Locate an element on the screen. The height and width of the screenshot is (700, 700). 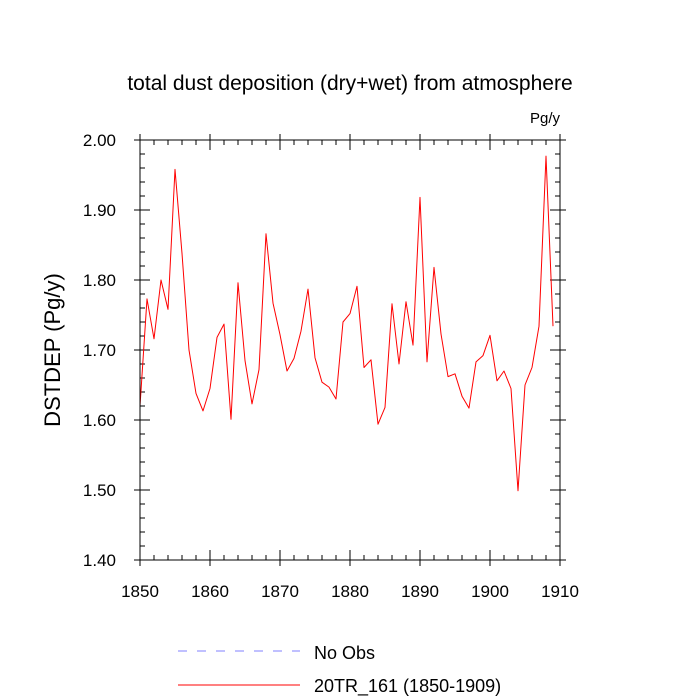
y-tick-label: 1.90 is located at coordinates (99, 210).